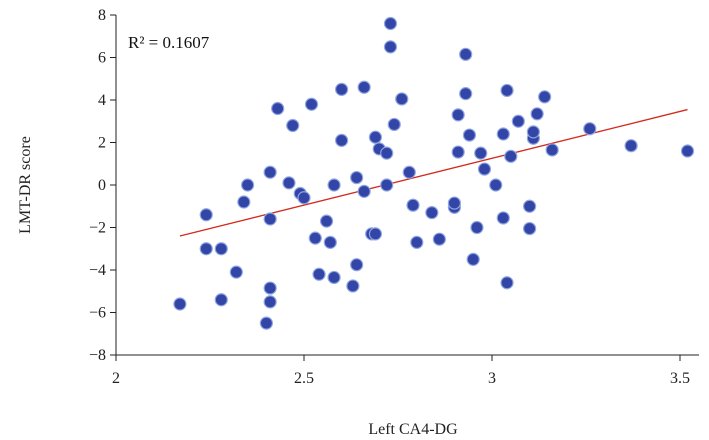 The height and width of the screenshot is (440, 709). Describe the element at coordinates (102, 15) in the screenshot. I see `y-tick-label: 8` at that location.